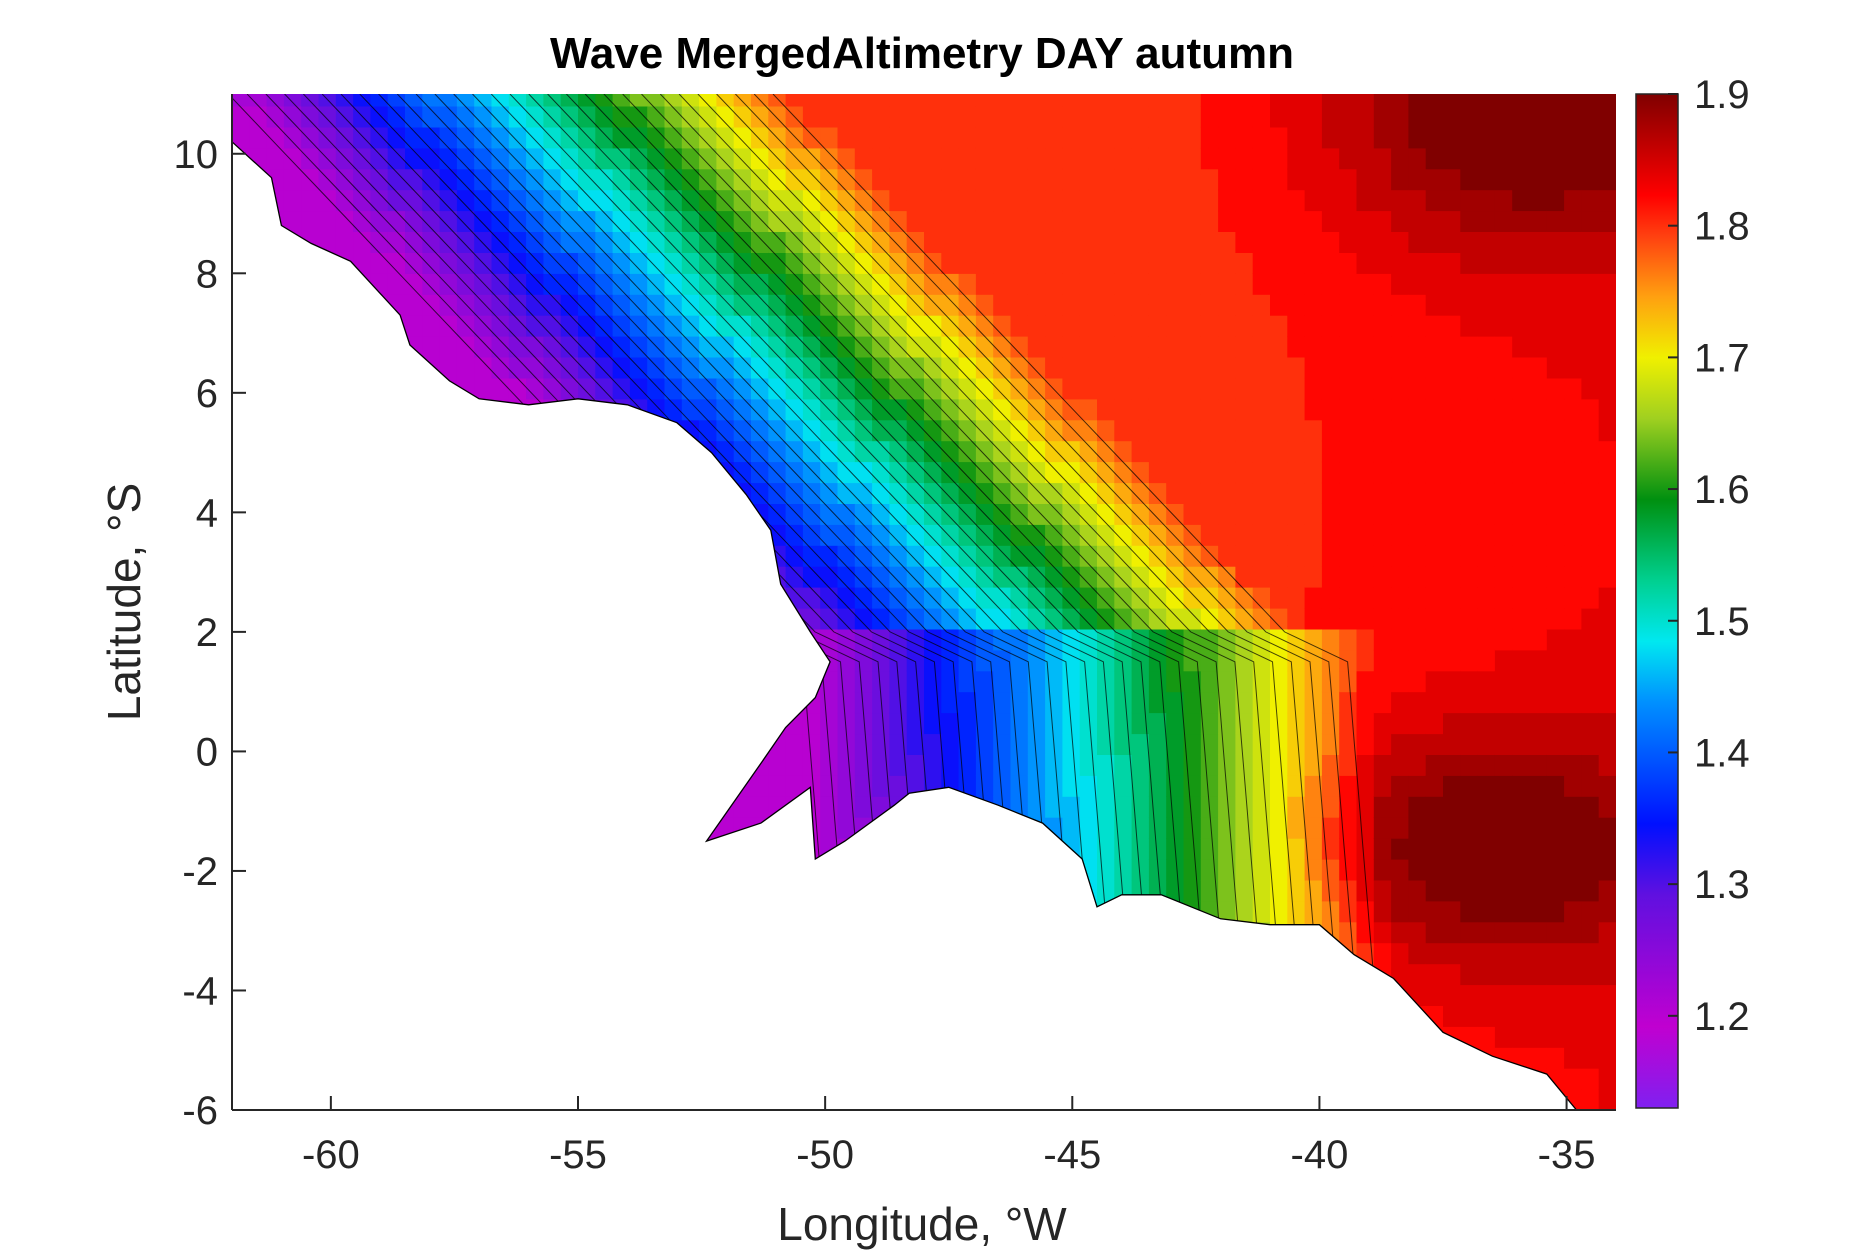 The height and width of the screenshot is (1250, 1875). Describe the element at coordinates (949, 1136) in the screenshot. I see `x-axis-ticks: -60 -55 -50 -45 -40 -35` at that location.